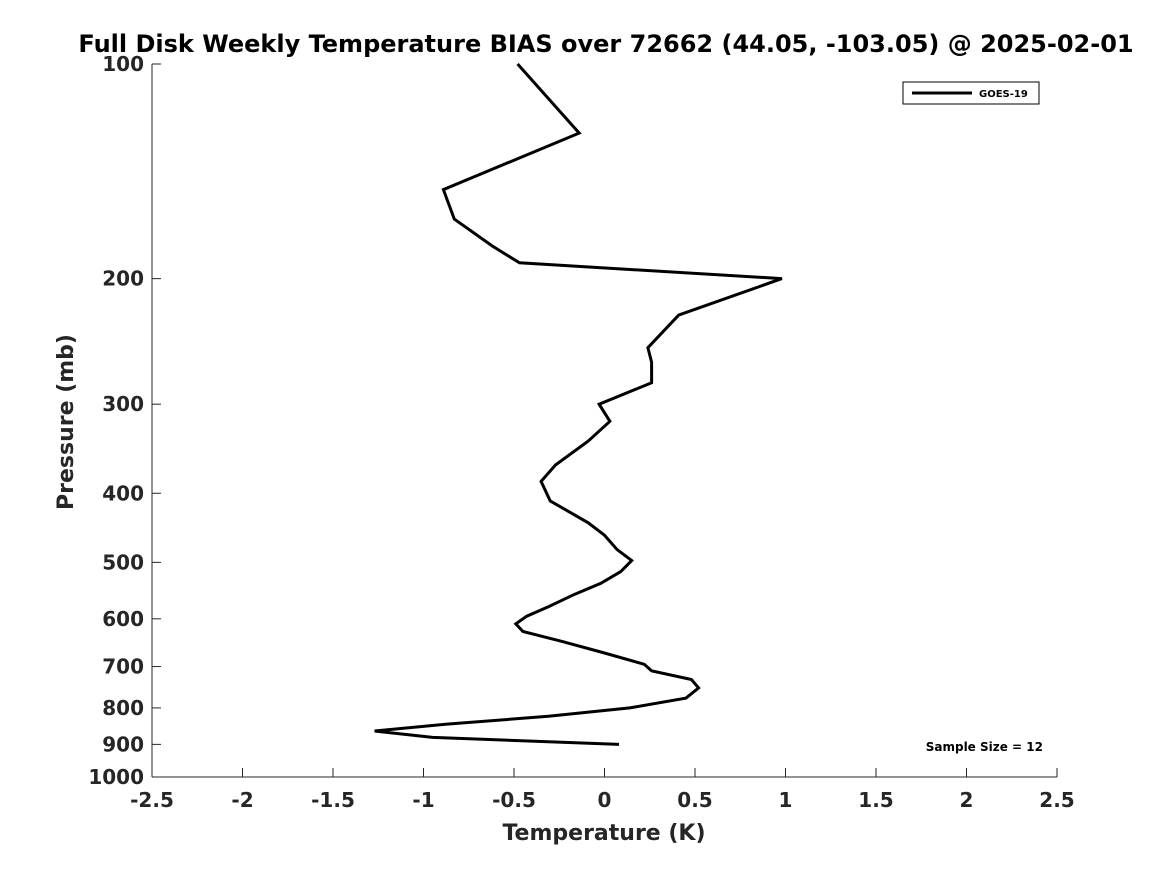 The height and width of the screenshot is (875, 1167). What do you see at coordinates (875, 800) in the screenshot?
I see `x-tick-label: 1.5` at bounding box center [875, 800].